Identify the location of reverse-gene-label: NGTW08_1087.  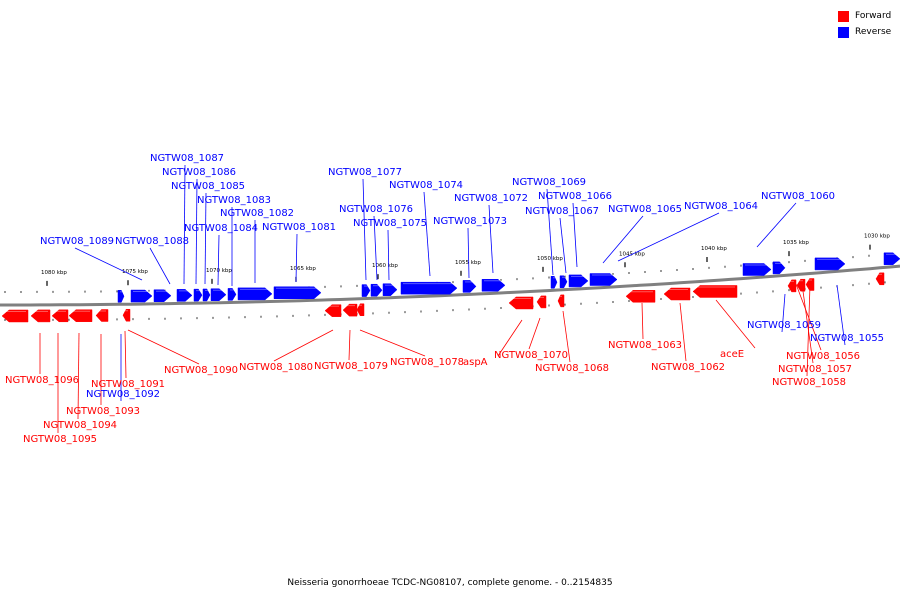
(187, 158).